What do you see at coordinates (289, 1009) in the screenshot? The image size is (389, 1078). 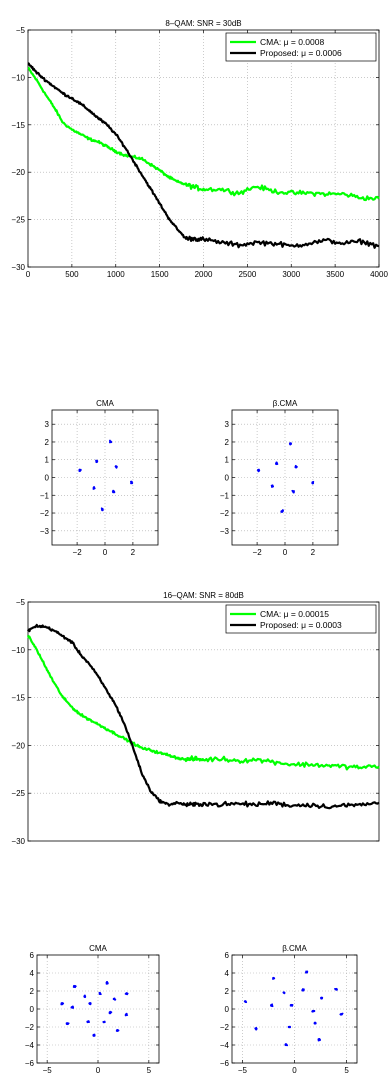 I see `chart-qam16_bcma: −5 0 5 −6 −4 −2 0 2 4 6 β.CMA` at bounding box center [289, 1009].